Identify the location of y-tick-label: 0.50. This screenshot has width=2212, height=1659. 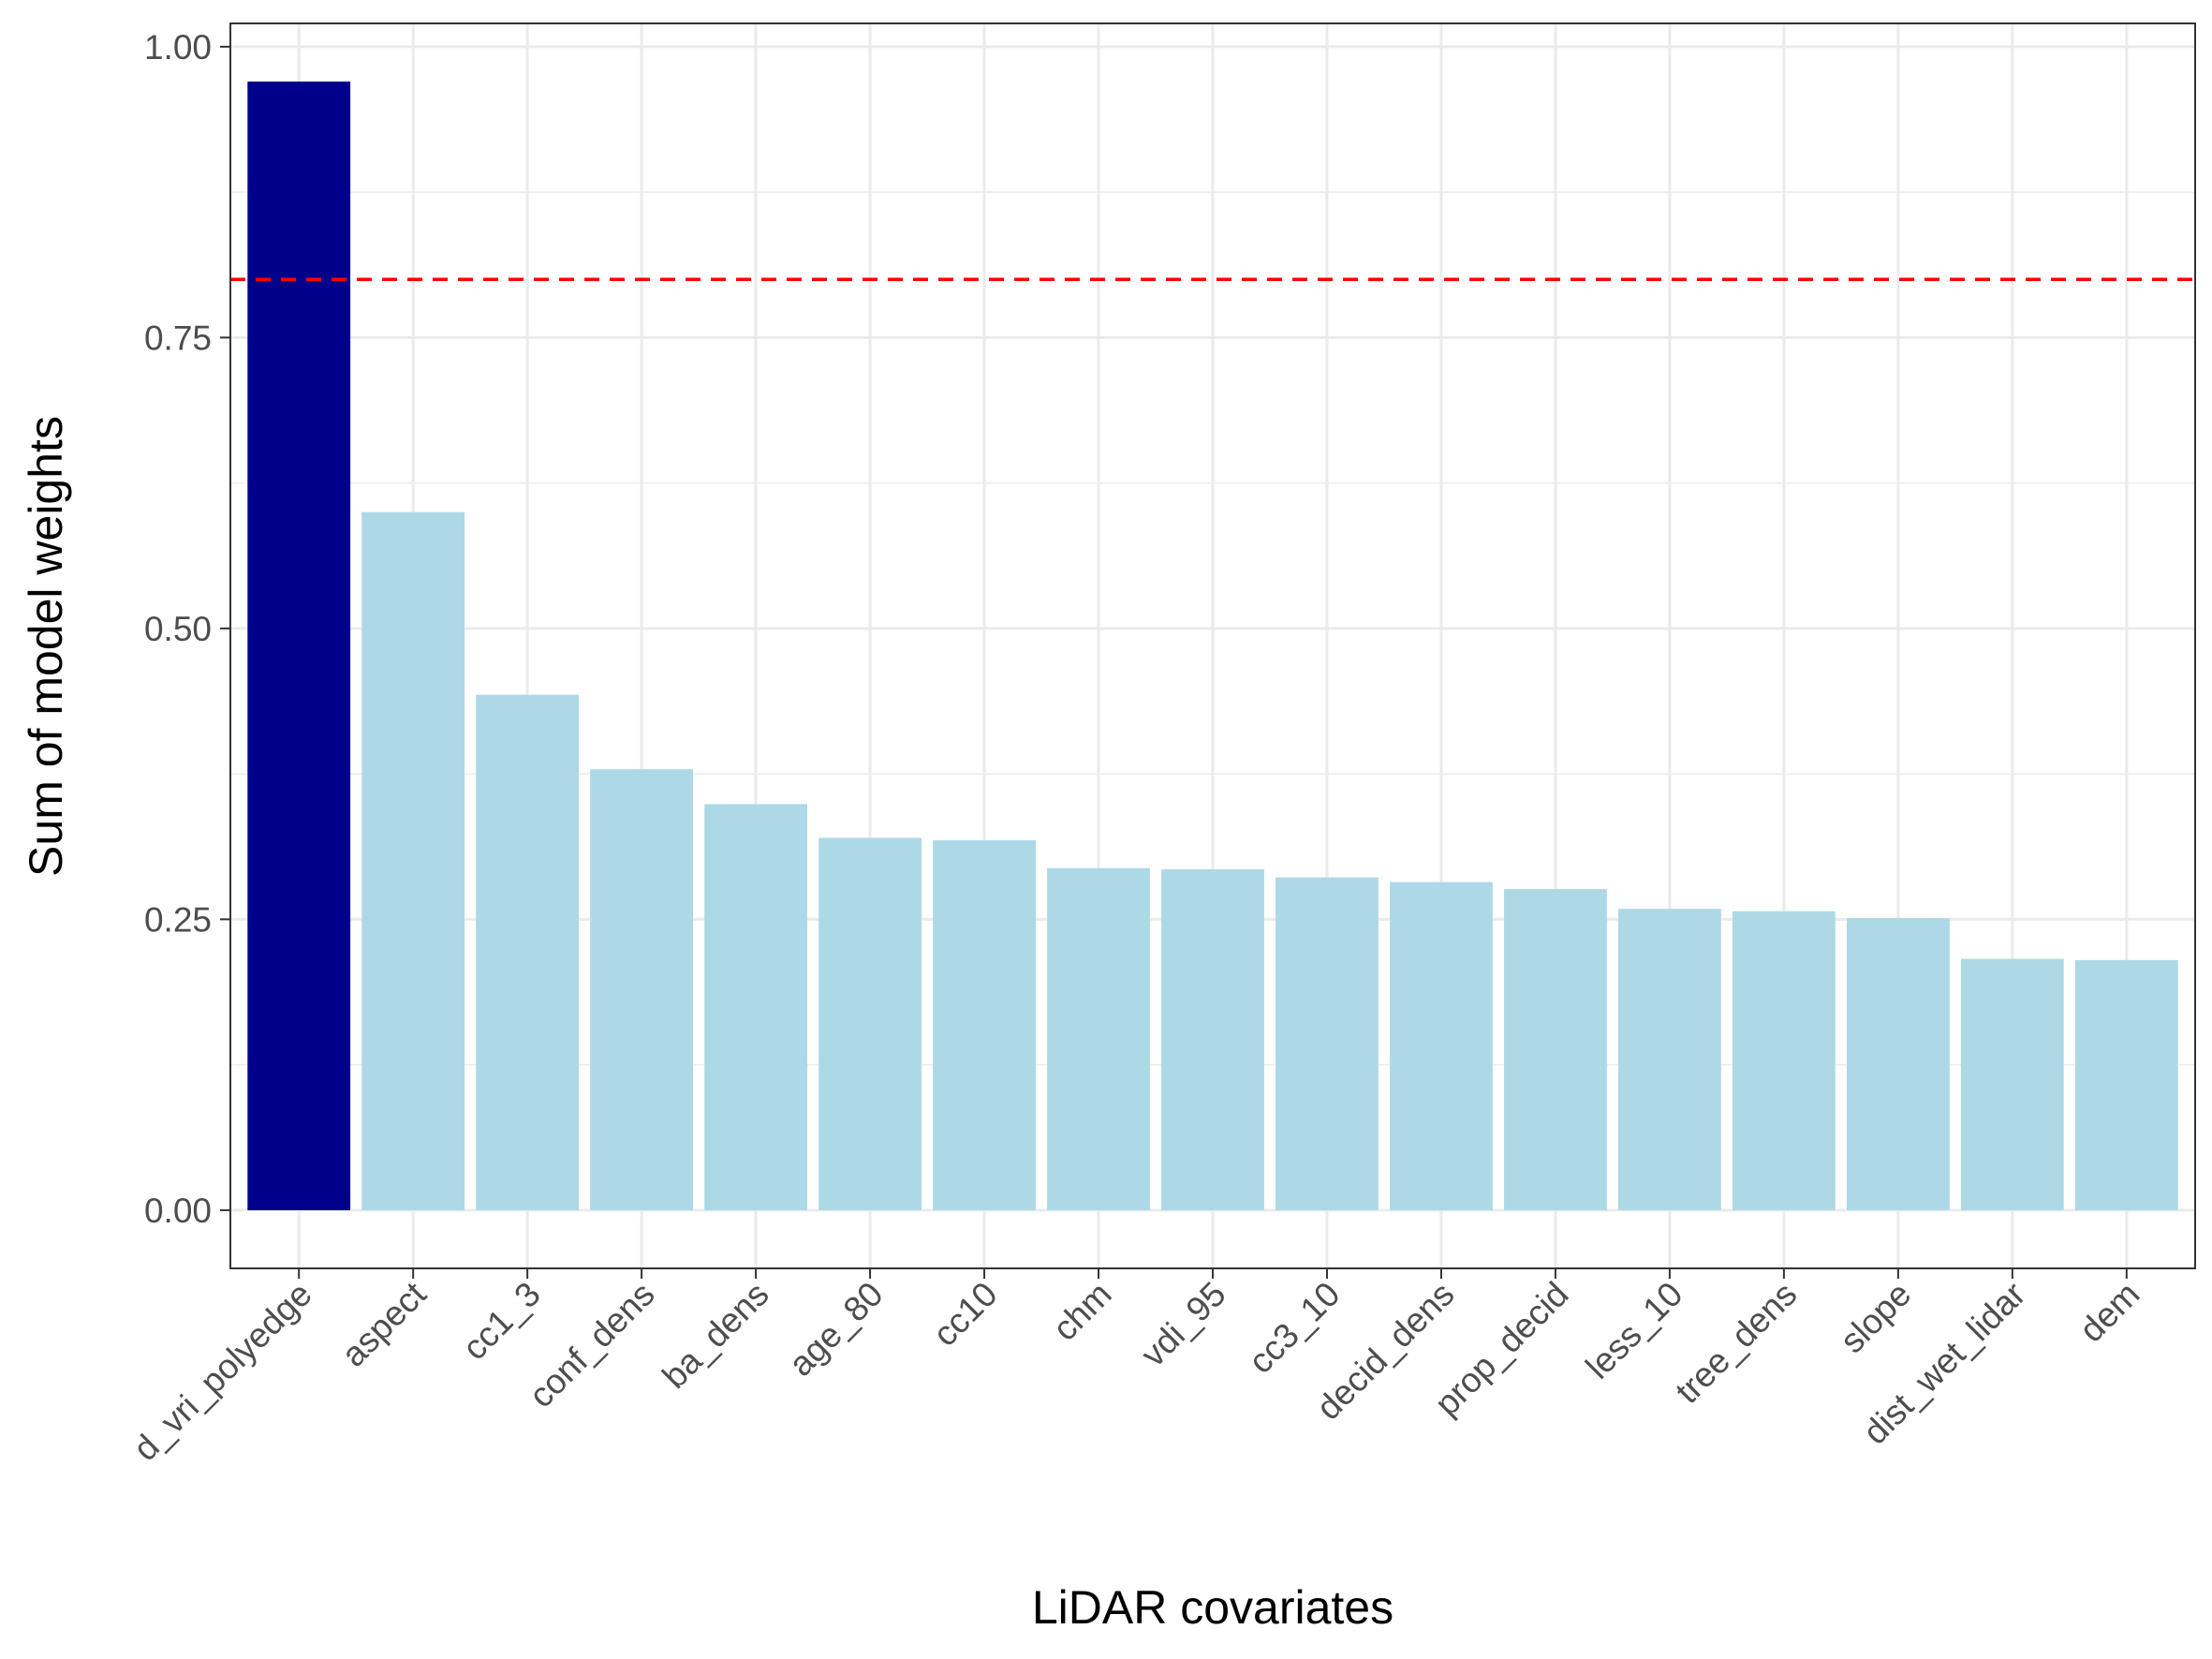
(178, 629).